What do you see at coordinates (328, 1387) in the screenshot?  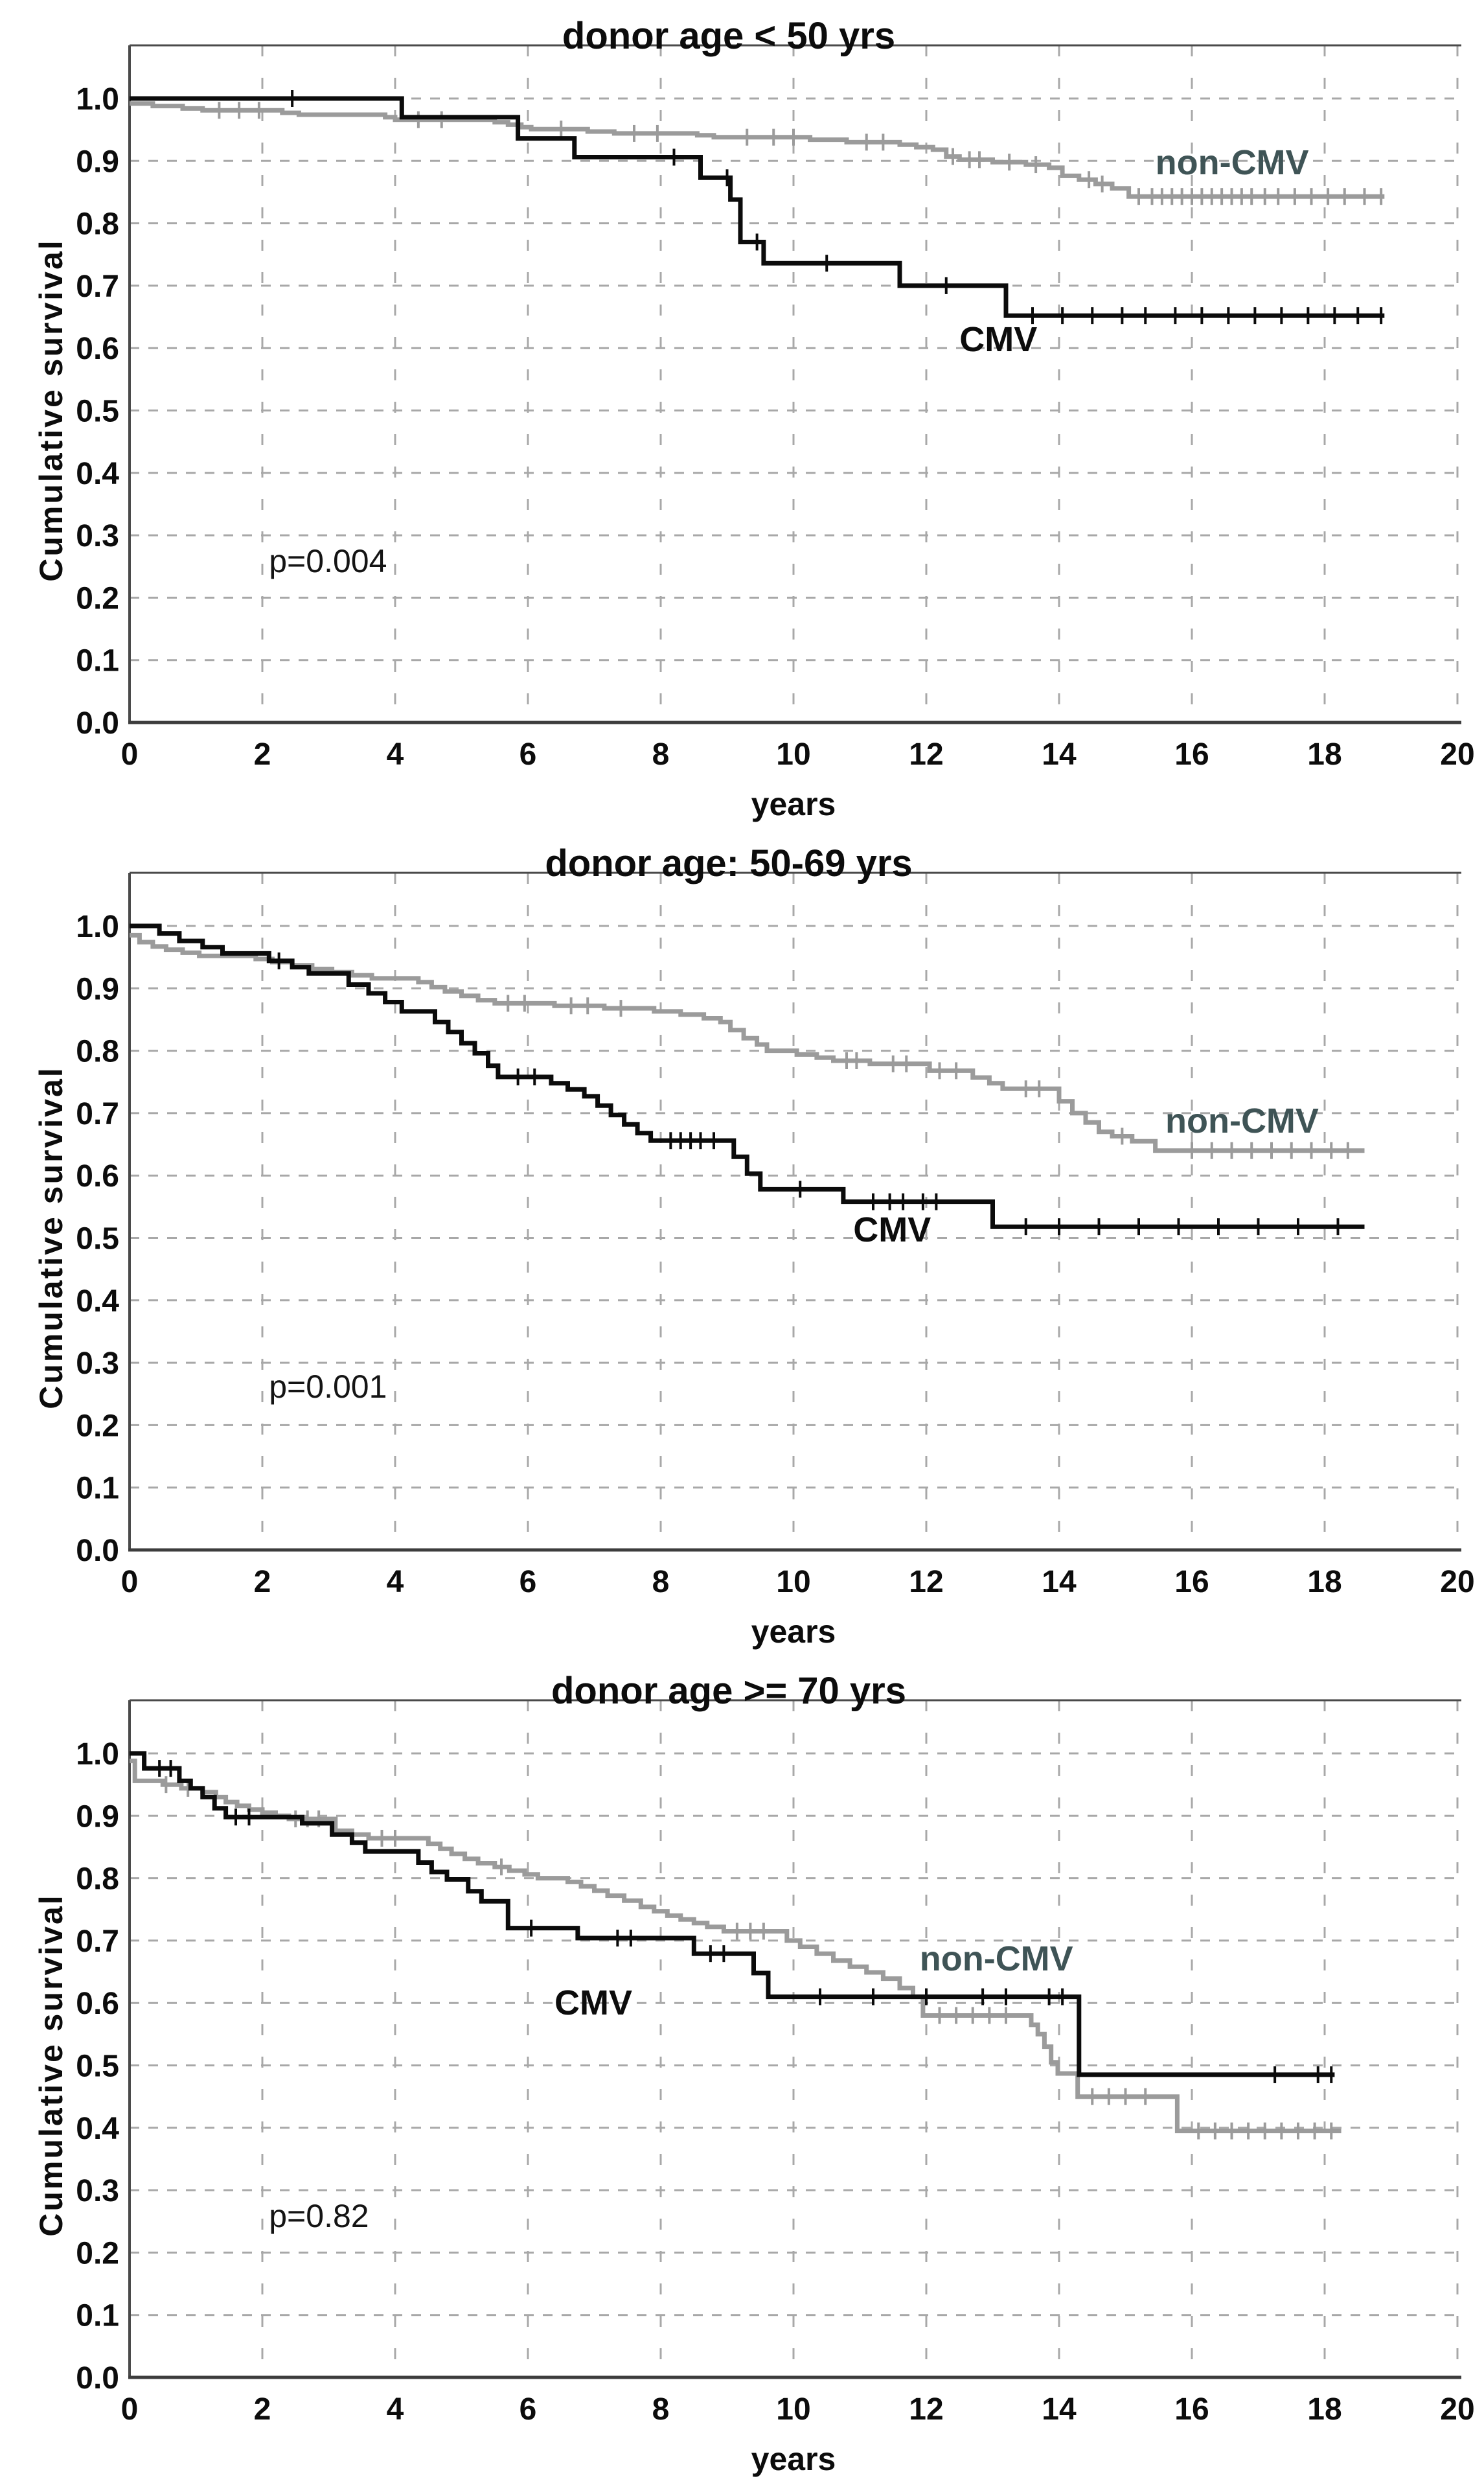 I see `p-value-label: p=0.001` at bounding box center [328, 1387].